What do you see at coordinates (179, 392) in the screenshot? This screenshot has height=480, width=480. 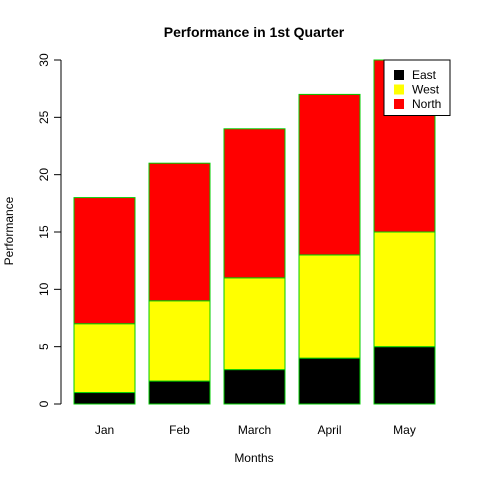 I see `bar-east-feb` at bounding box center [179, 392].